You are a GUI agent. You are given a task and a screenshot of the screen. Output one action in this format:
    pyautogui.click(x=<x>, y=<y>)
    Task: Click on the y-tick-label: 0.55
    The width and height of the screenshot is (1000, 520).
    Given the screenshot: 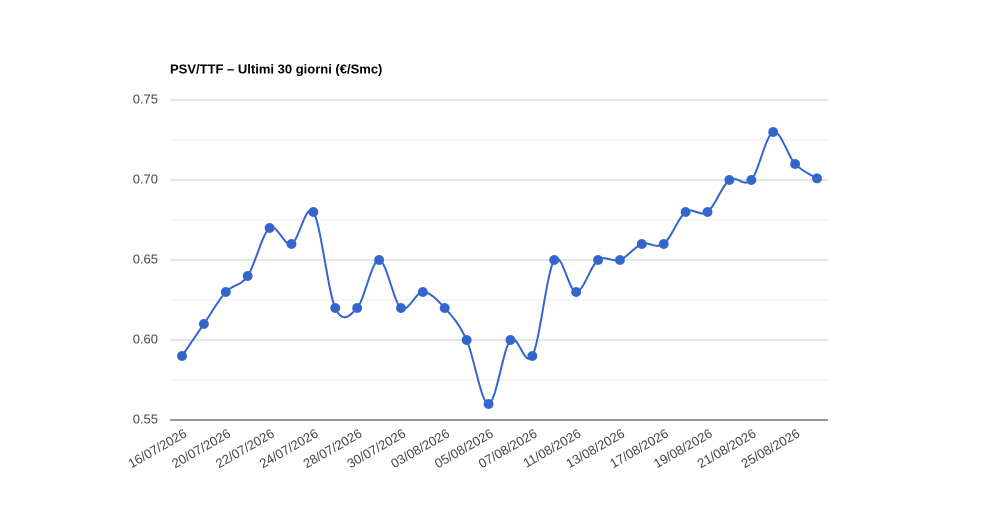 What is the action you would take?
    pyautogui.click(x=145, y=418)
    